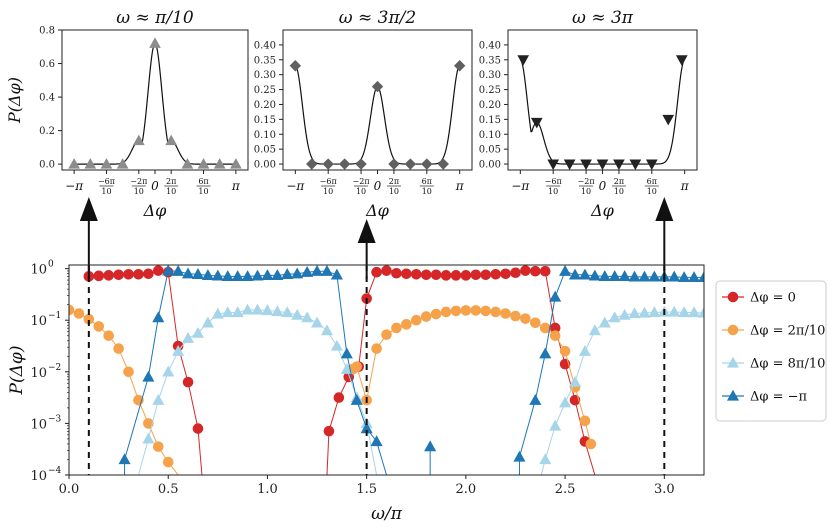 The width and height of the screenshot is (830, 531). What do you see at coordinates (586, 181) in the screenshot?
I see `x-tick-label-num: −2π` at bounding box center [586, 181].